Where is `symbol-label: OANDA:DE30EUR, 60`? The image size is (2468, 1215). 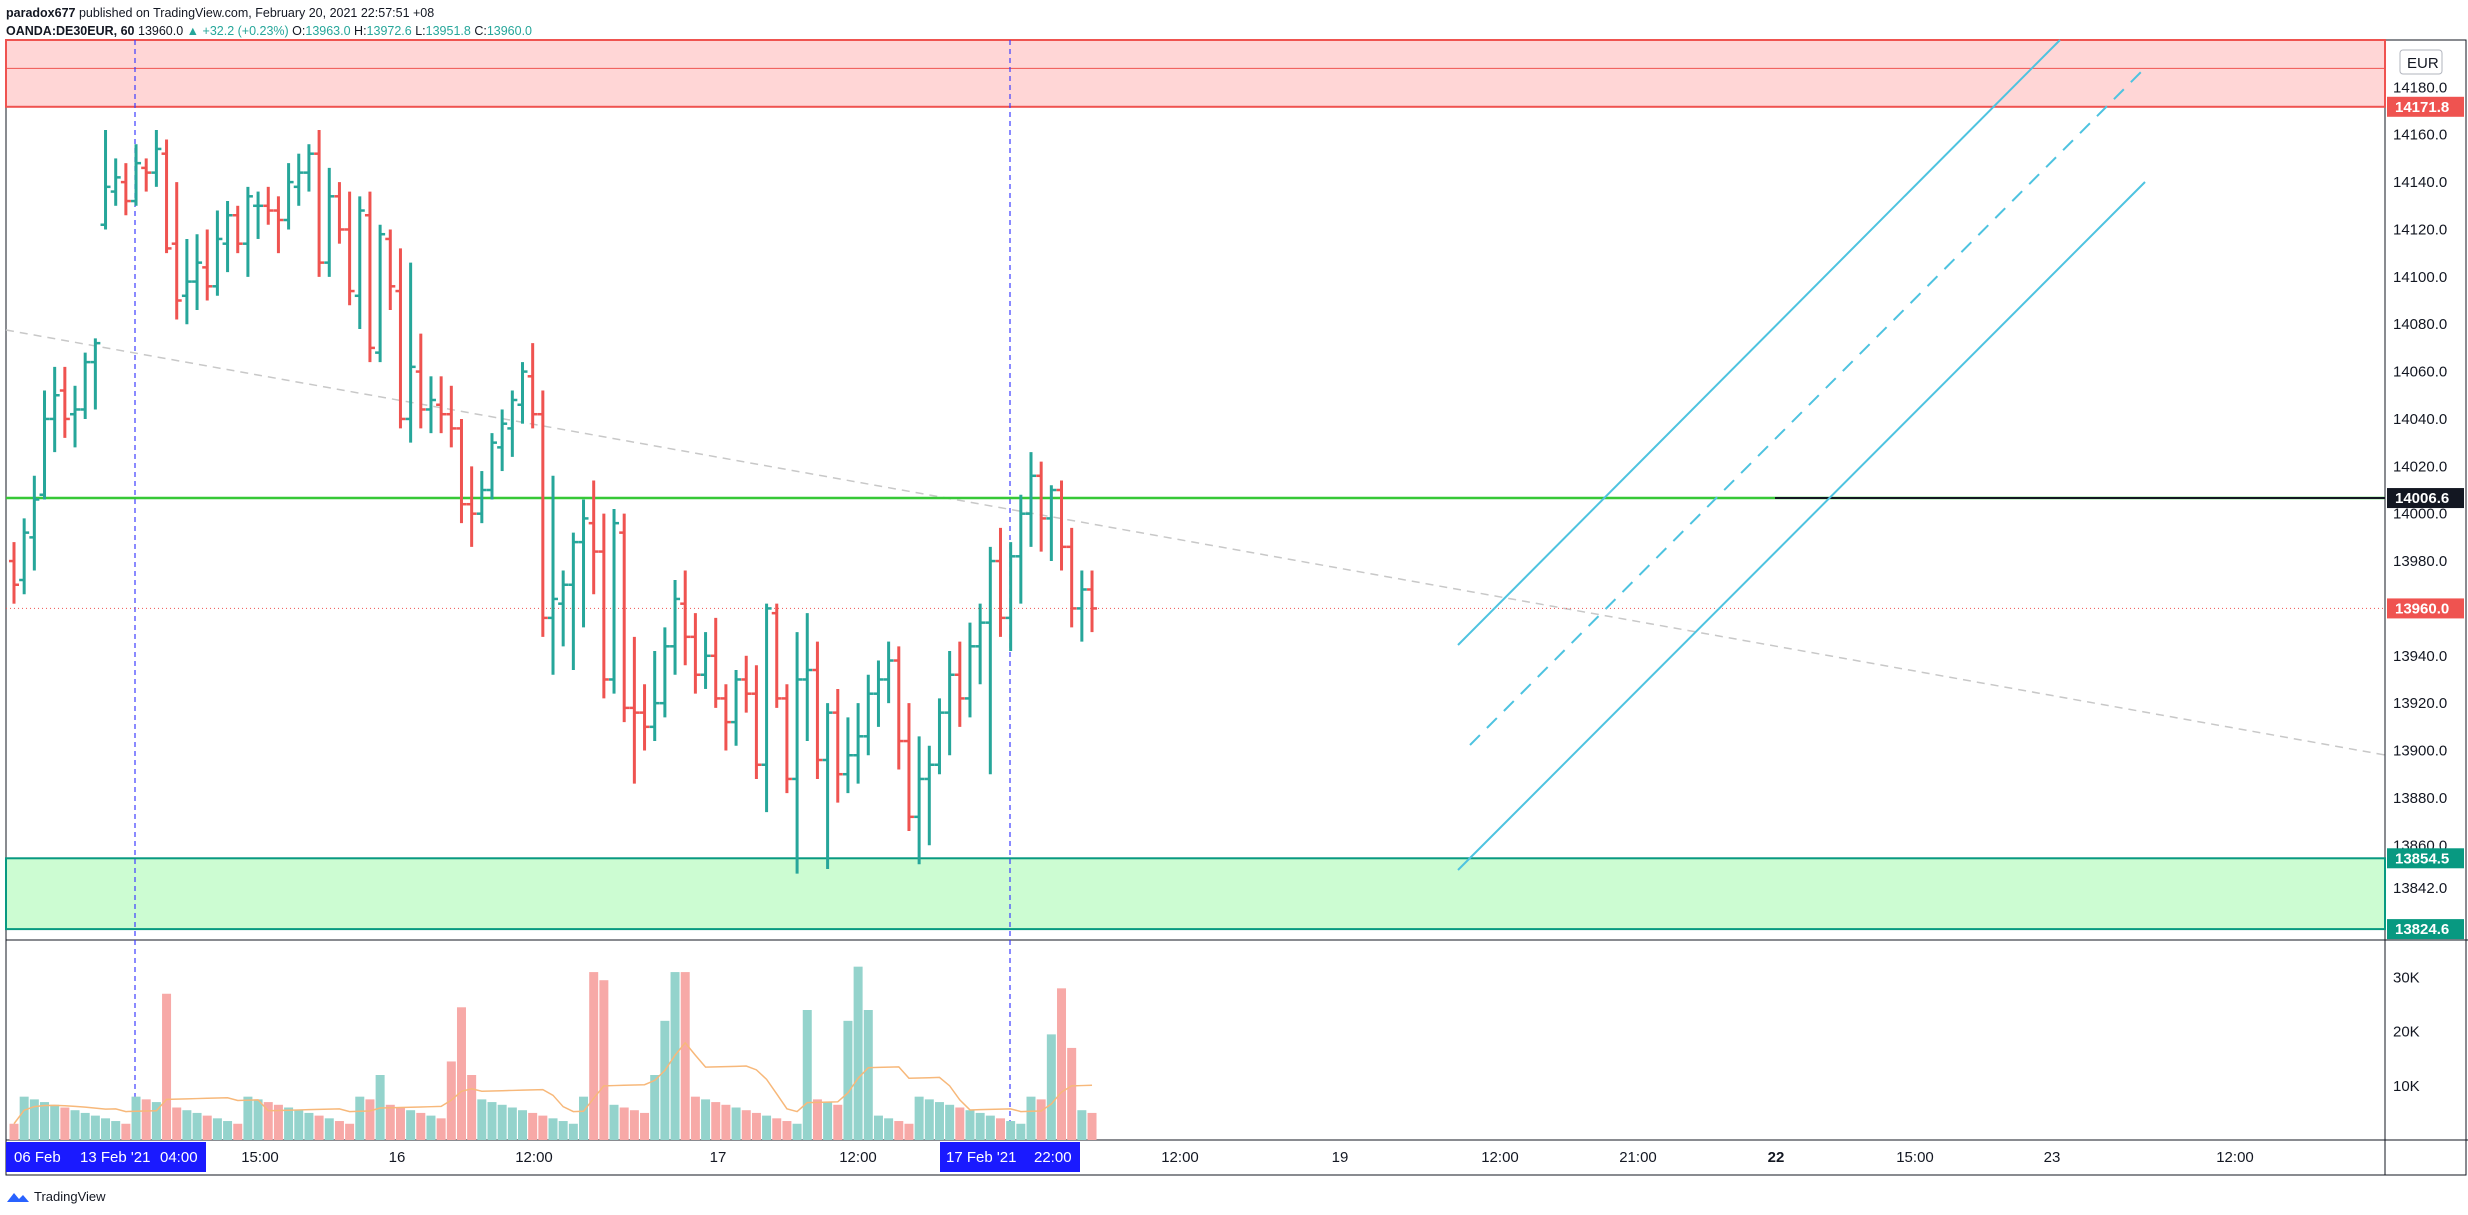 symbol-label: OANDA:DE30EUR, 60 is located at coordinates (70, 31).